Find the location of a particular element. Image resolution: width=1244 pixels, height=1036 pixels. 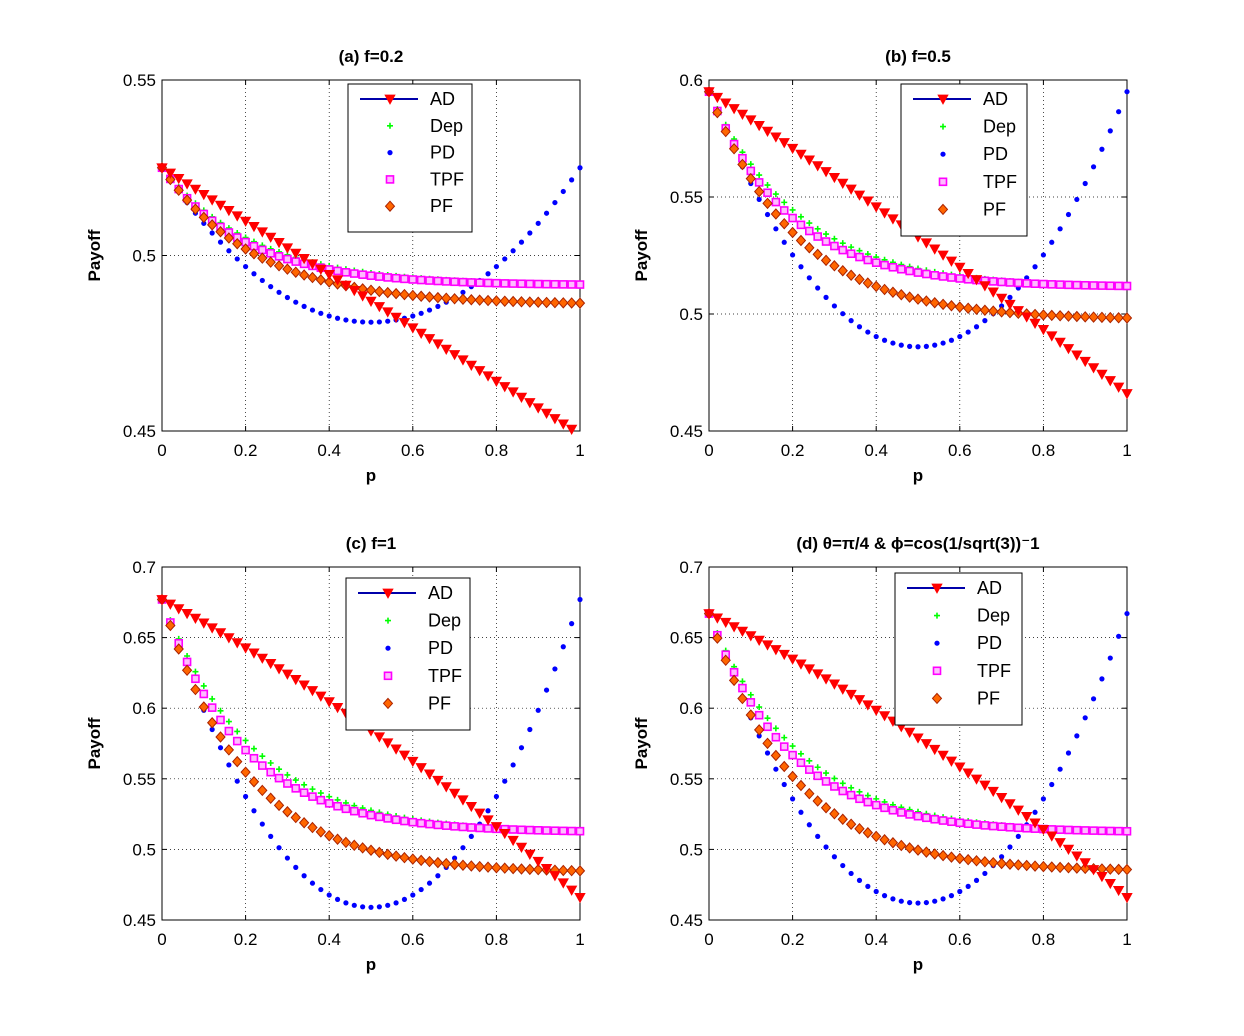

legend-marker-pf is located at coordinates (390, 206).